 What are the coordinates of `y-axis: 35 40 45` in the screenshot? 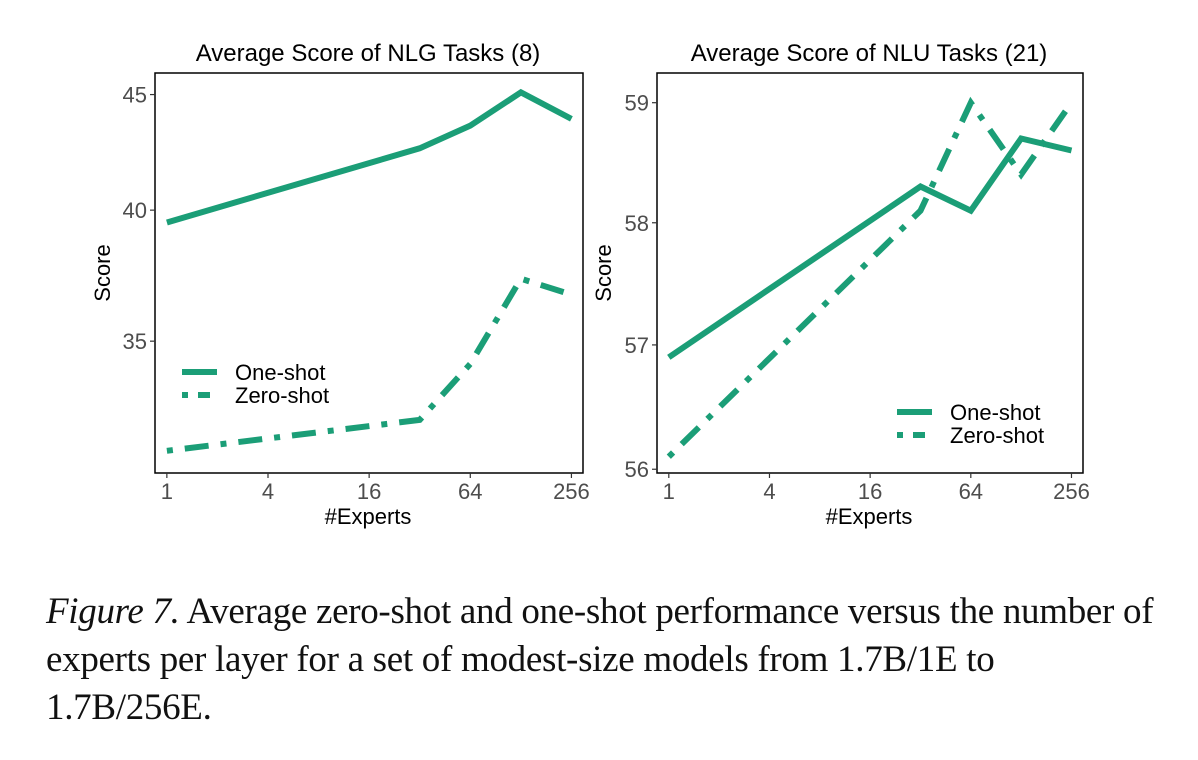 It's located at (139, 218).